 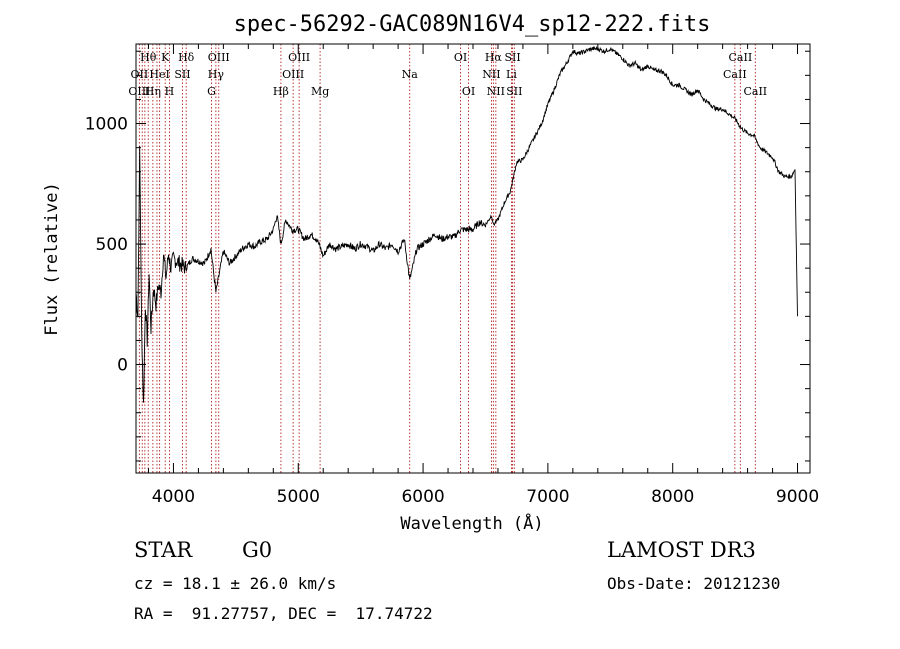 What do you see at coordinates (694, 583) in the screenshot?
I see `observation-date: Obs-Date: 20121230` at bounding box center [694, 583].